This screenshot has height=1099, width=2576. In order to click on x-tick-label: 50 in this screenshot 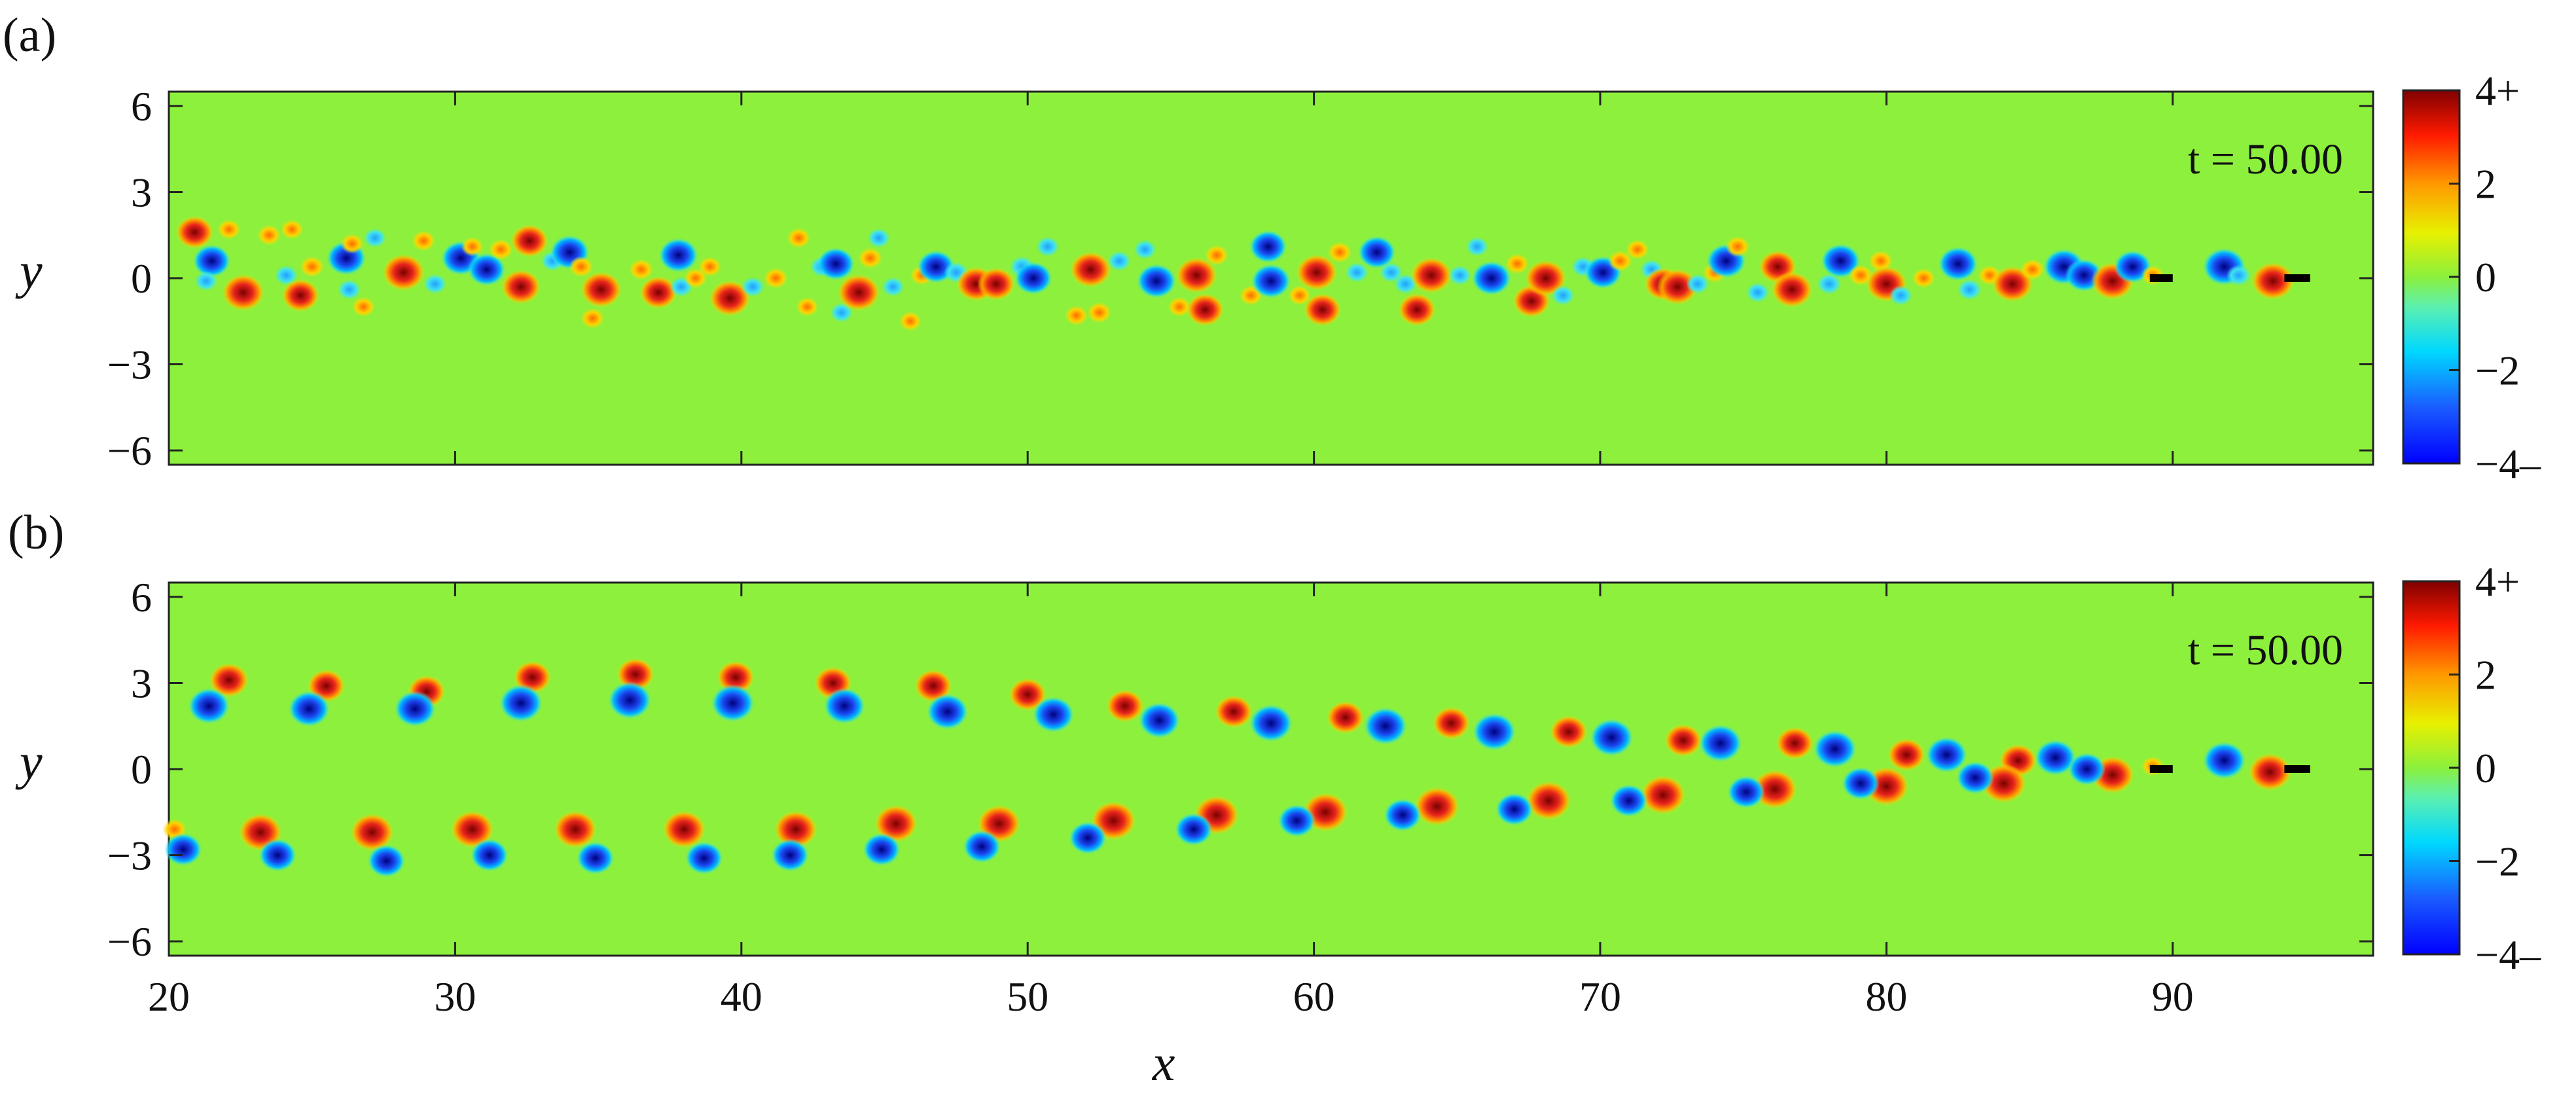, I will do `click(1027, 997)`.